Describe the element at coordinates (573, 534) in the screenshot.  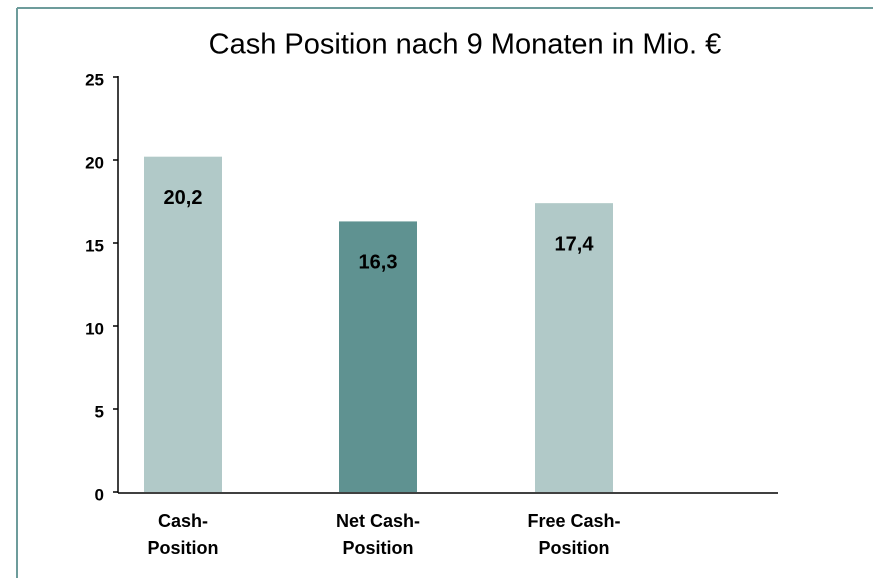
I see `x-tick-label: Free Cash-Position` at that location.